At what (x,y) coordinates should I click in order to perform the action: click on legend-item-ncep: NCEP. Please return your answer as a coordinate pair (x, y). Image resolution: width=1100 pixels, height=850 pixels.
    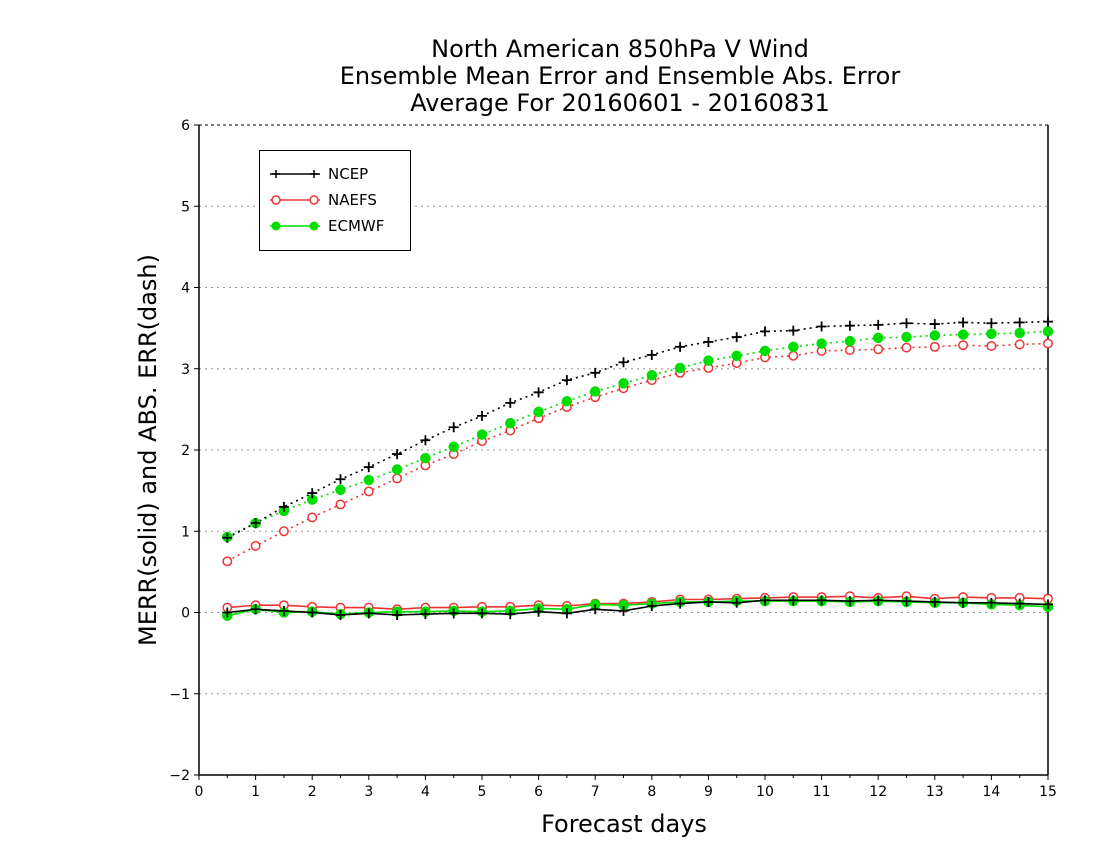
    Looking at the image, I should click on (318, 174).